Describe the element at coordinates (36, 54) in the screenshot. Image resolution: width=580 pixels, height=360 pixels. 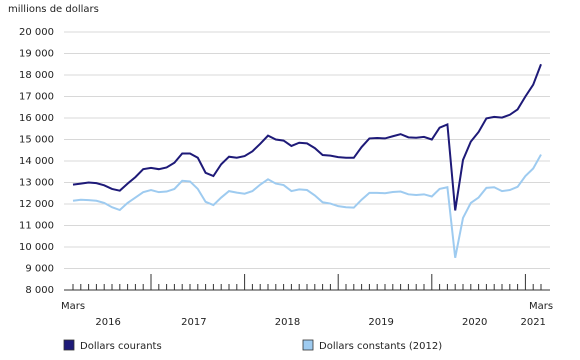
I see `y-tick-label: 19 000` at that location.